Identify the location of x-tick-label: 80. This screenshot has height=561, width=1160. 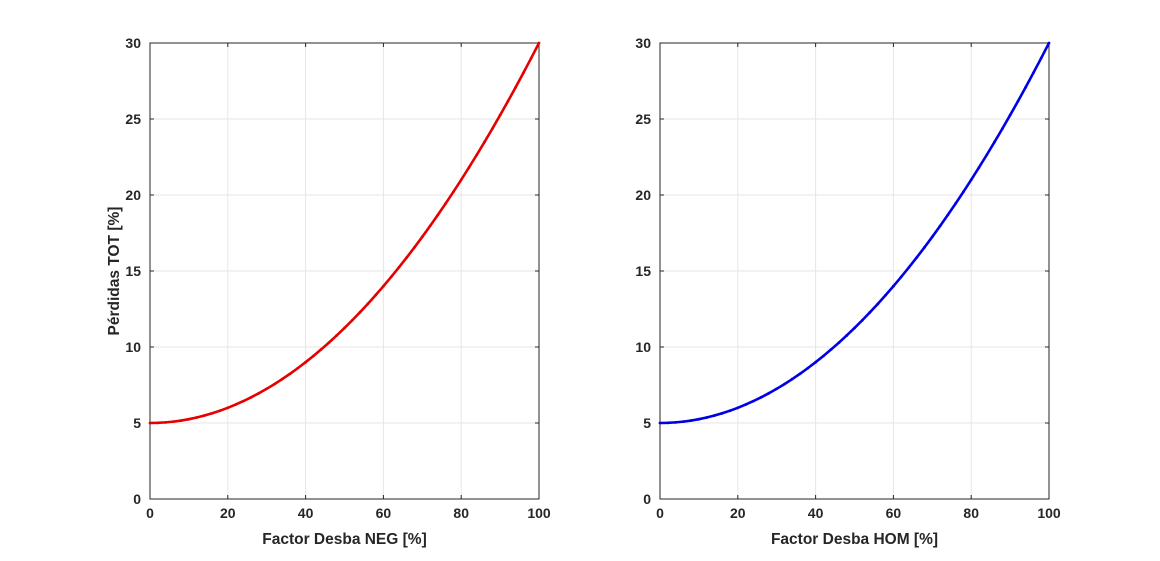
(461, 513).